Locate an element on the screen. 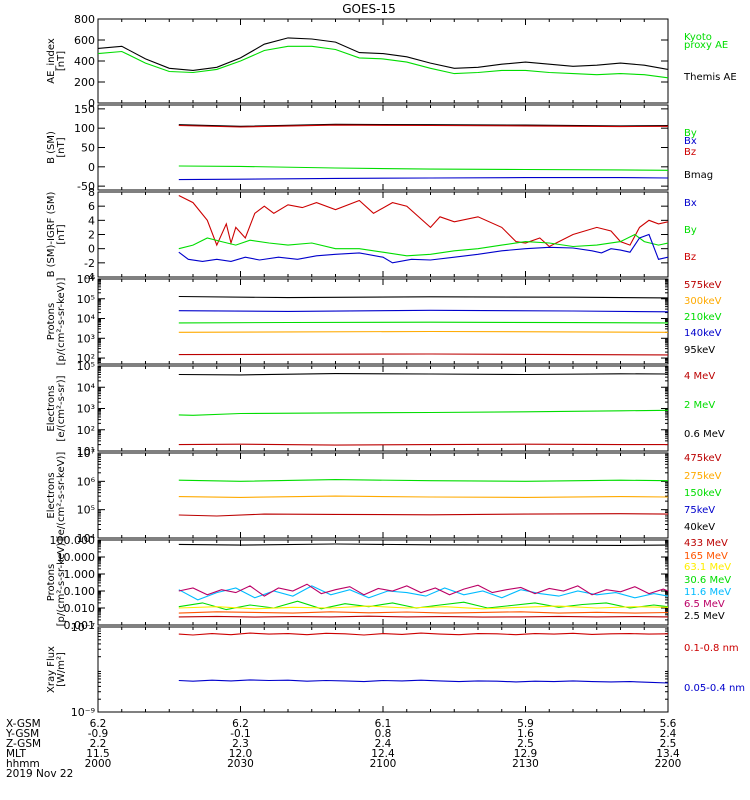 The image size is (750, 800). y-axis-label: Xray Flux is located at coordinates (51, 669).